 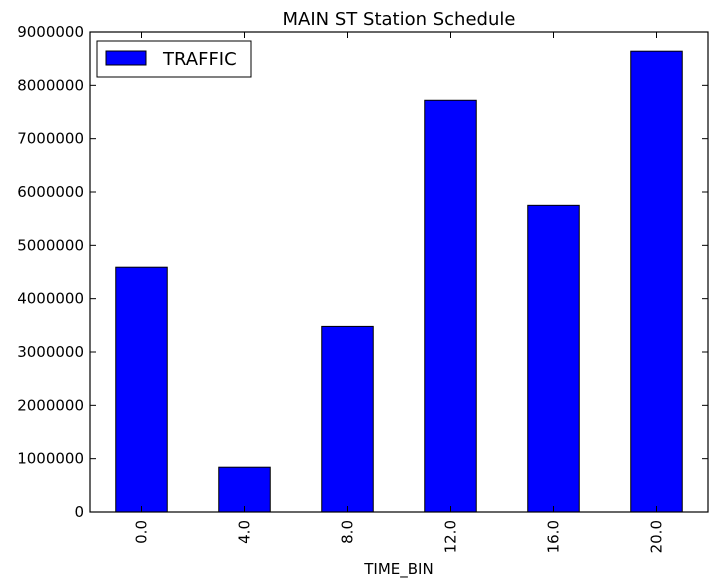 I want to click on bar-4.0, so click(x=244, y=489).